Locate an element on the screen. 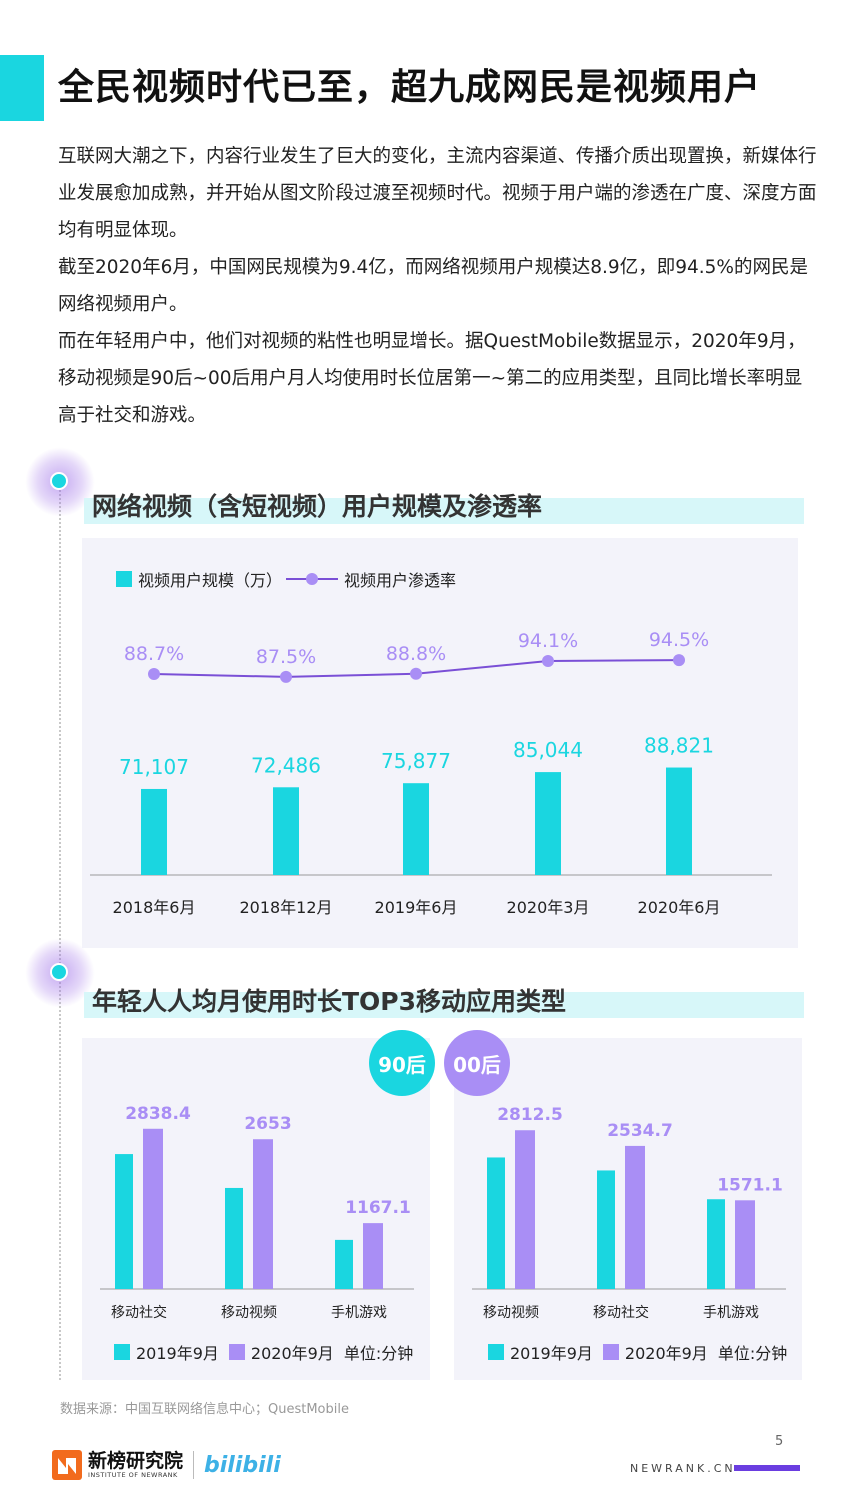 This screenshot has width=850, height=1511. footer-accent-bar is located at coordinates (767, 1468).